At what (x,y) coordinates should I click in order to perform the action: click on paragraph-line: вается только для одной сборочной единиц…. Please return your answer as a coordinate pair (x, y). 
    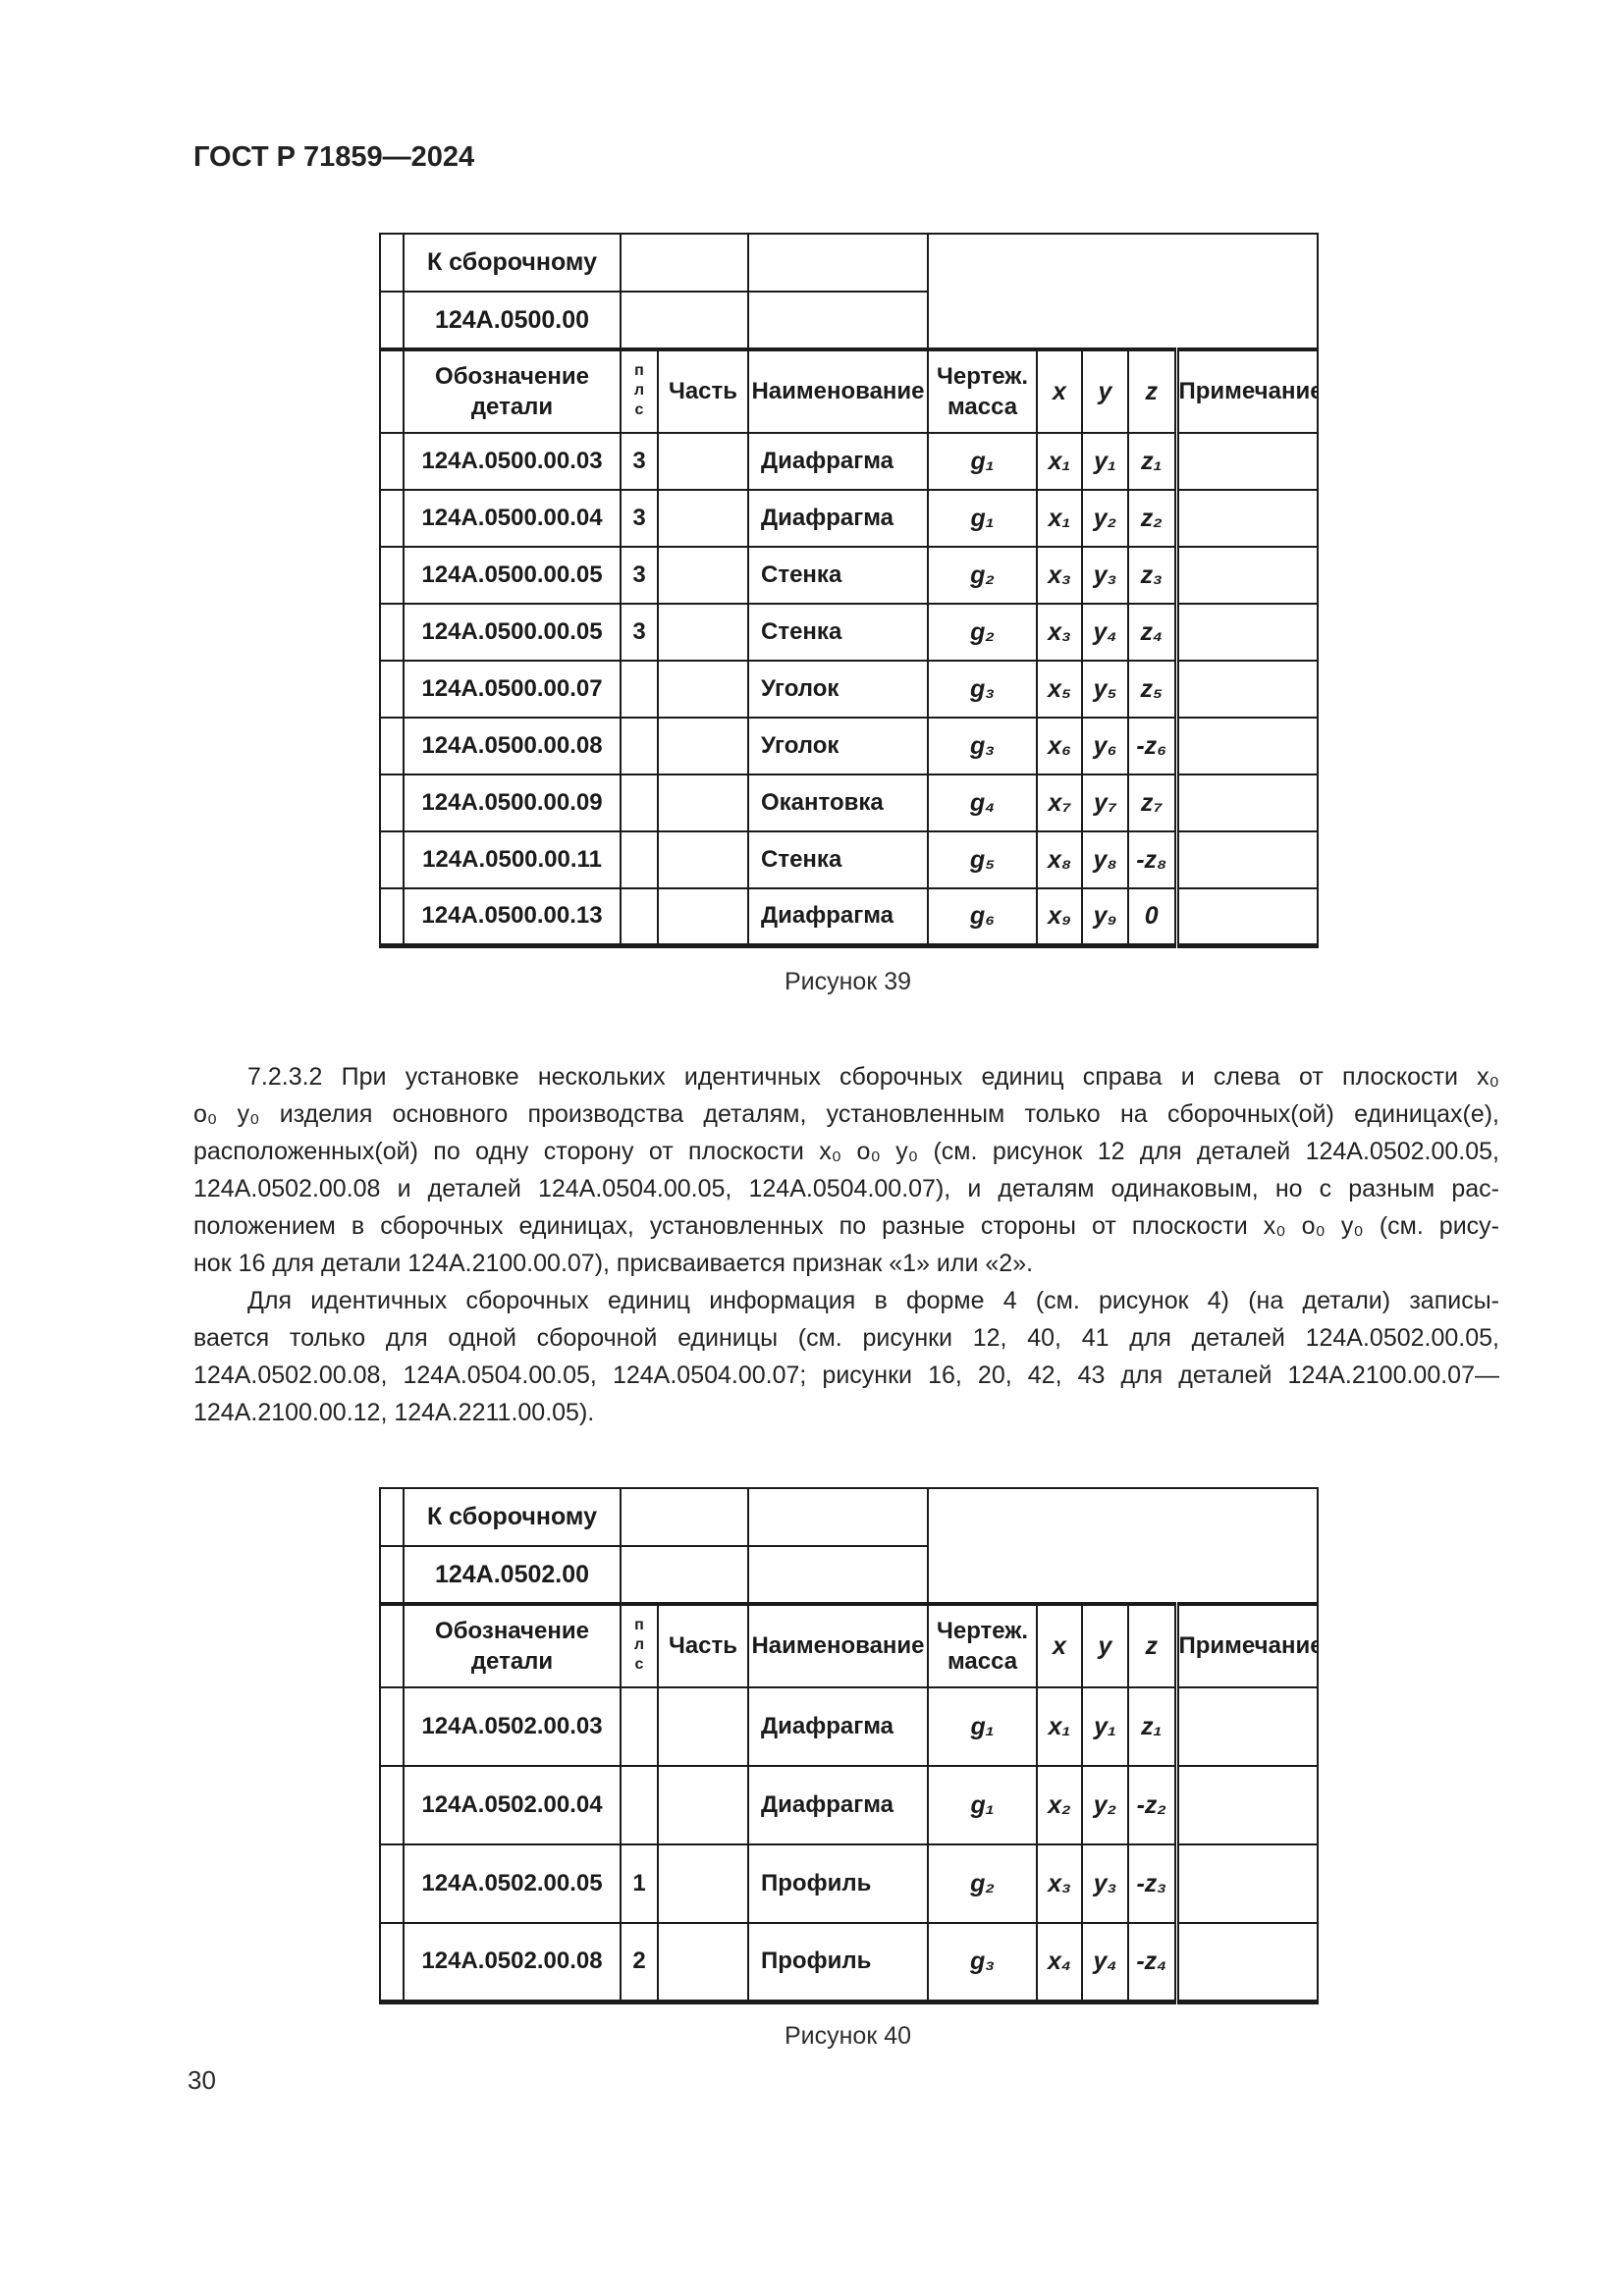
    Looking at the image, I should click on (846, 1338).